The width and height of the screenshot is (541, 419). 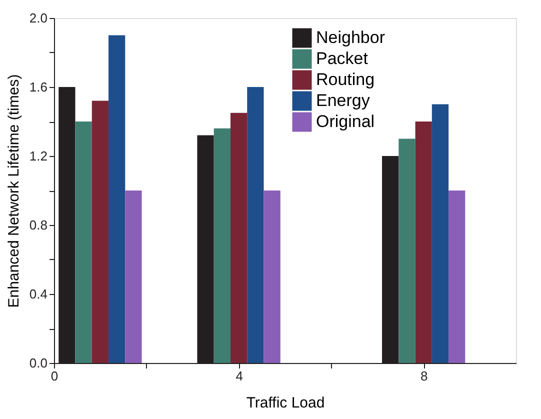 What do you see at coordinates (38, 87) in the screenshot?
I see `y-tick-label: 1.6` at bounding box center [38, 87].